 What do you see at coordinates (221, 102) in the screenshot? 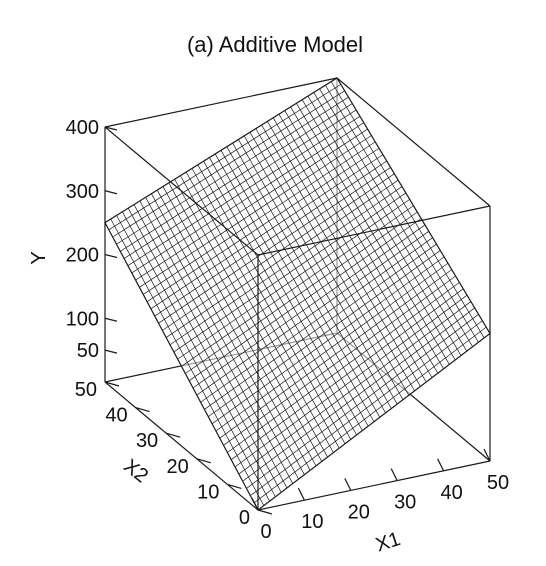
I see `box-edge-back-top` at bounding box center [221, 102].